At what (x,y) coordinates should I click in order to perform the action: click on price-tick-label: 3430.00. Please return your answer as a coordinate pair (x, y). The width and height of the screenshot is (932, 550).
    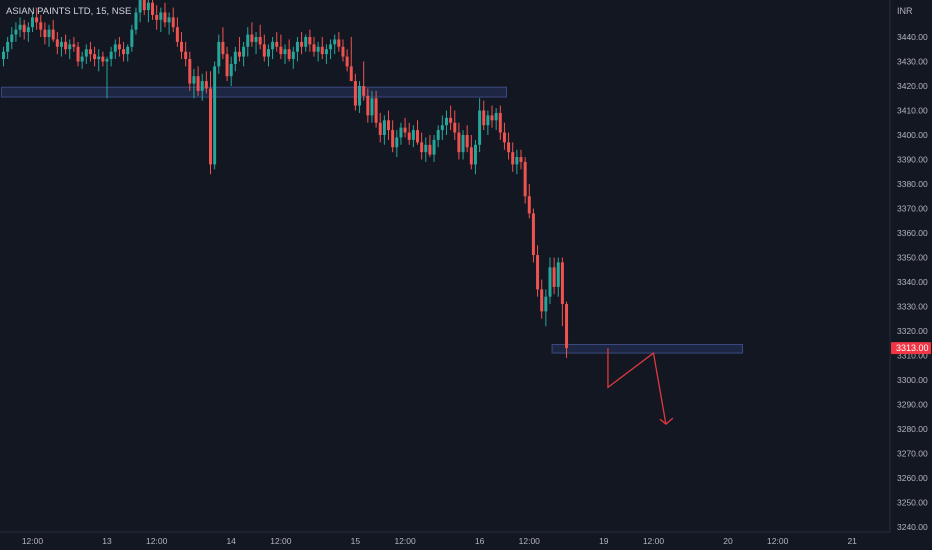
    Looking at the image, I should click on (912, 62).